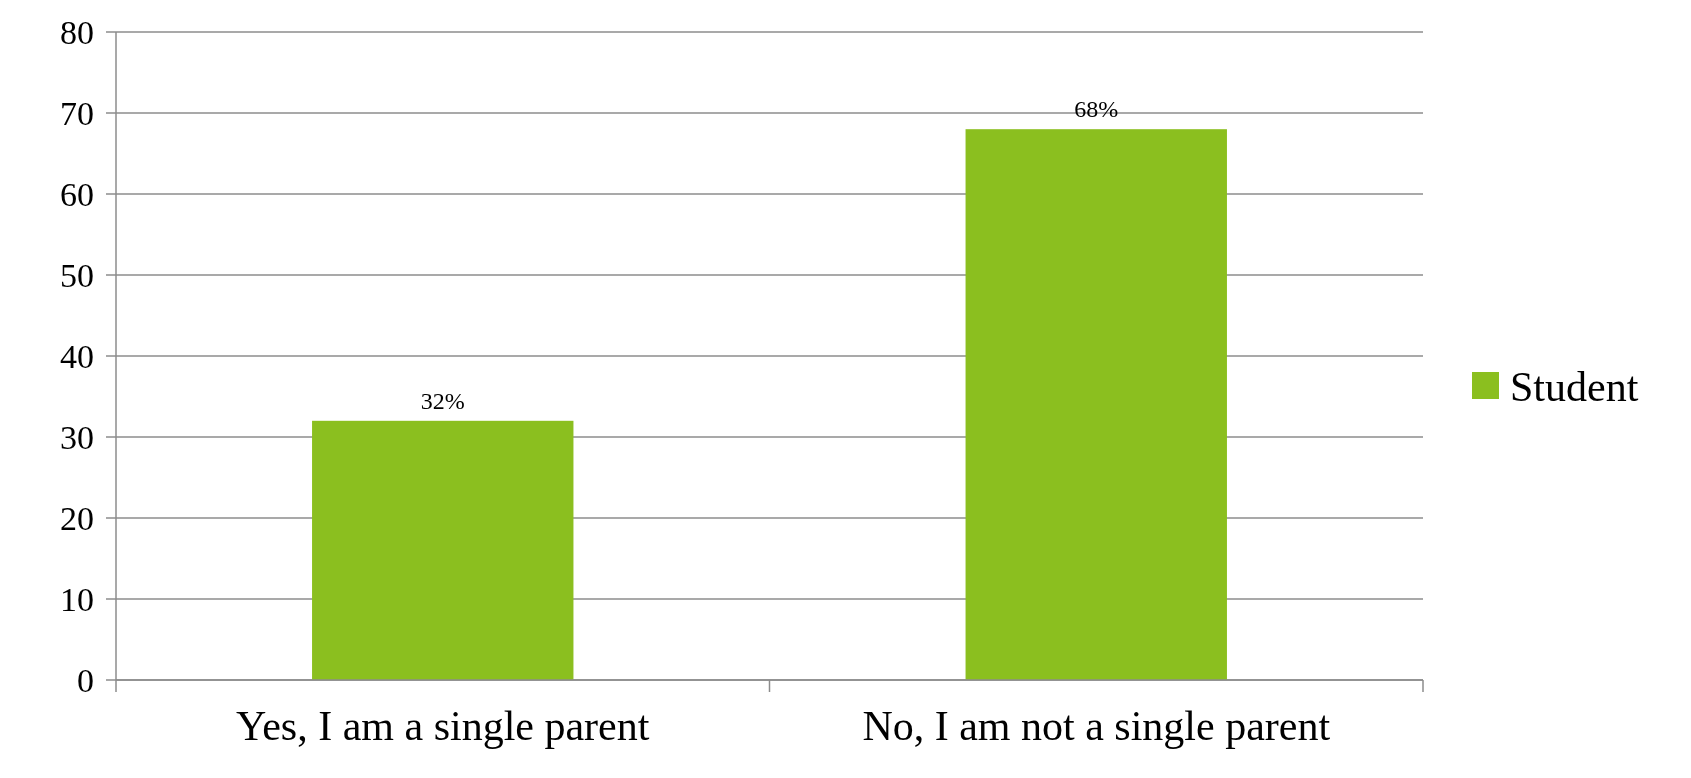 The width and height of the screenshot is (1691, 778). Describe the element at coordinates (77, 518) in the screenshot. I see `y-tick-label: 20` at that location.